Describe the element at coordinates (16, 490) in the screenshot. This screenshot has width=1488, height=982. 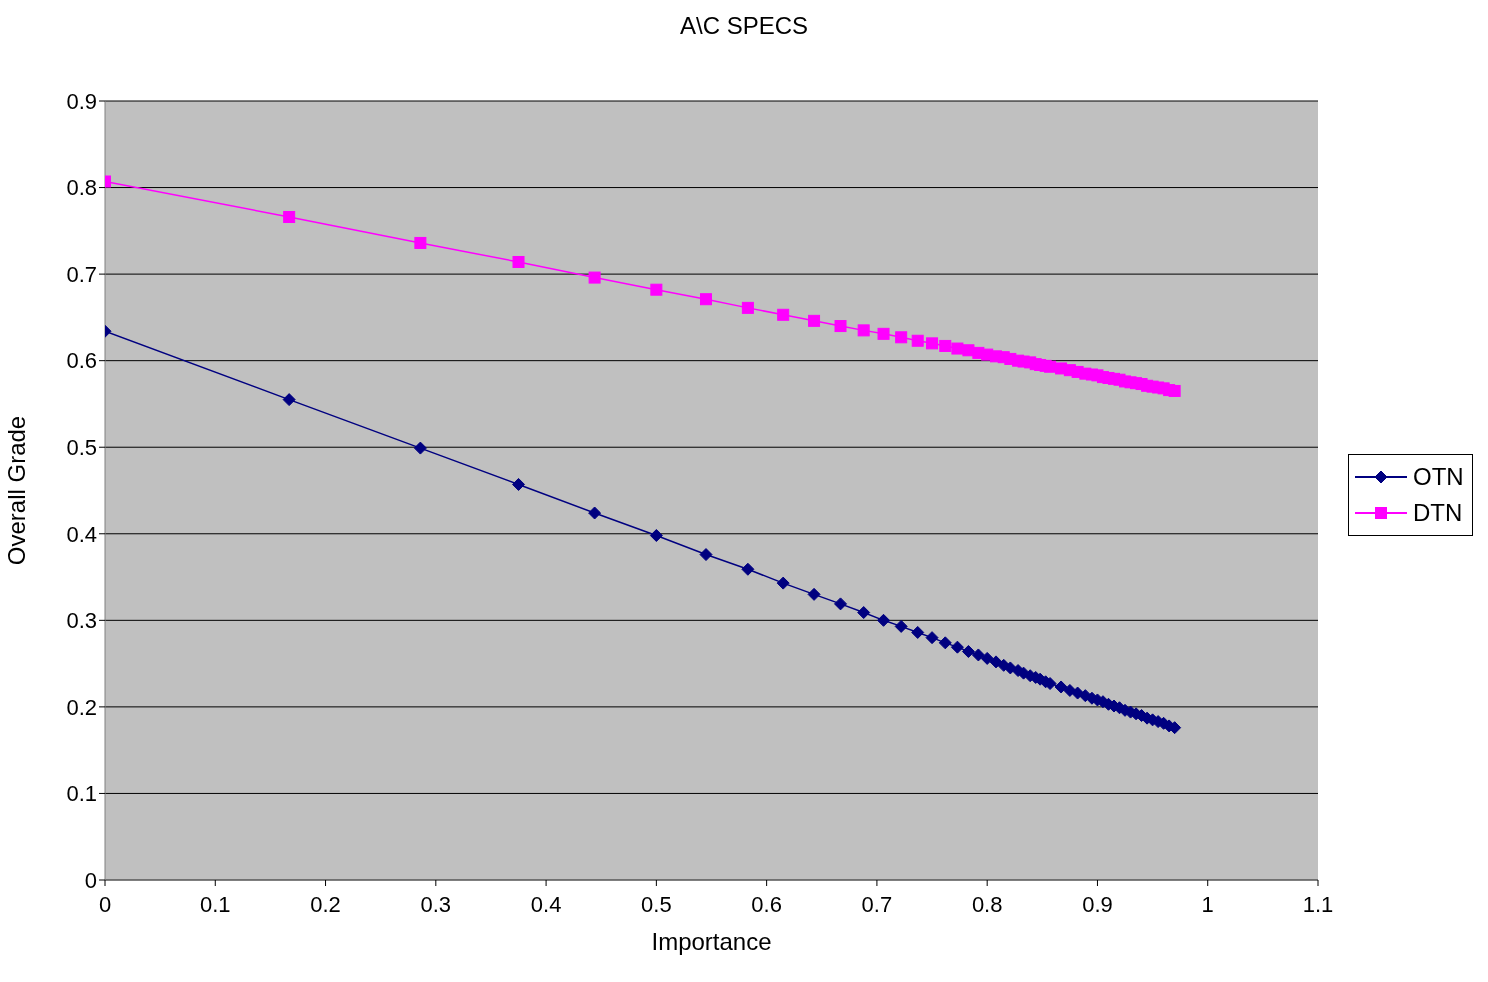
I see `y-axis-title: Overall Grade` at that location.